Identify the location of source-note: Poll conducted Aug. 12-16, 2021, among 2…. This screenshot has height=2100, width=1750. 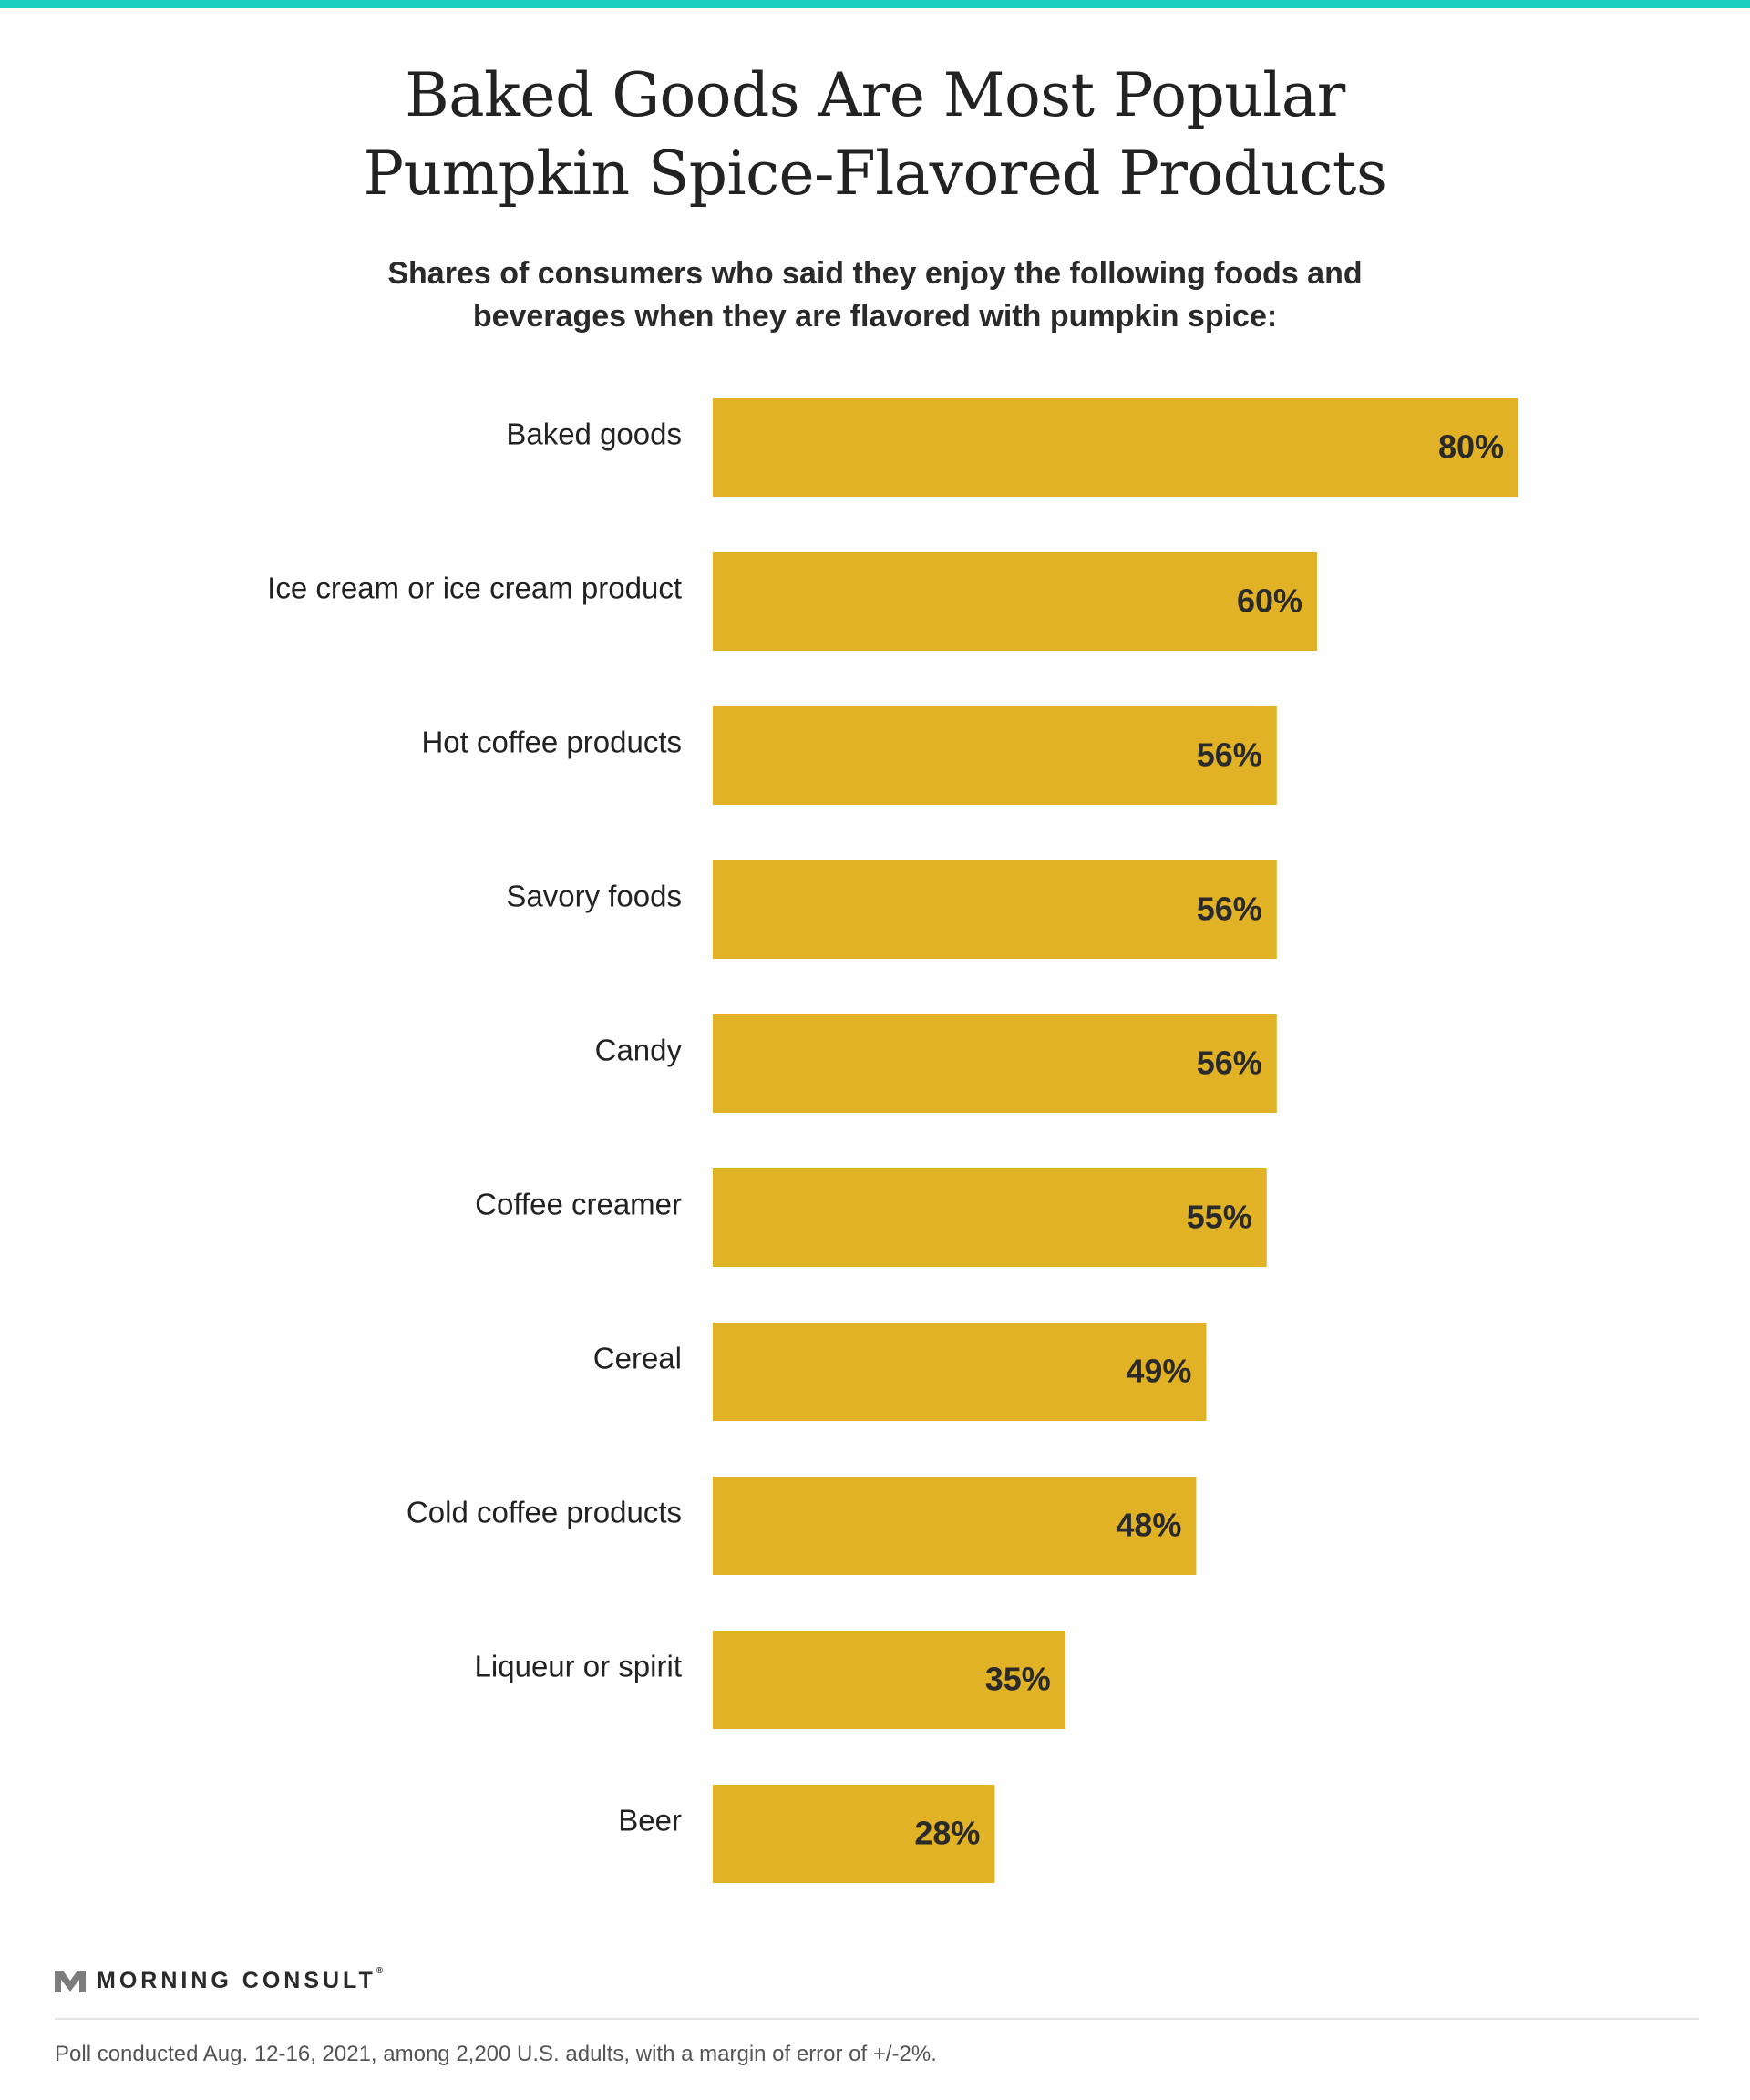
(496, 2054).